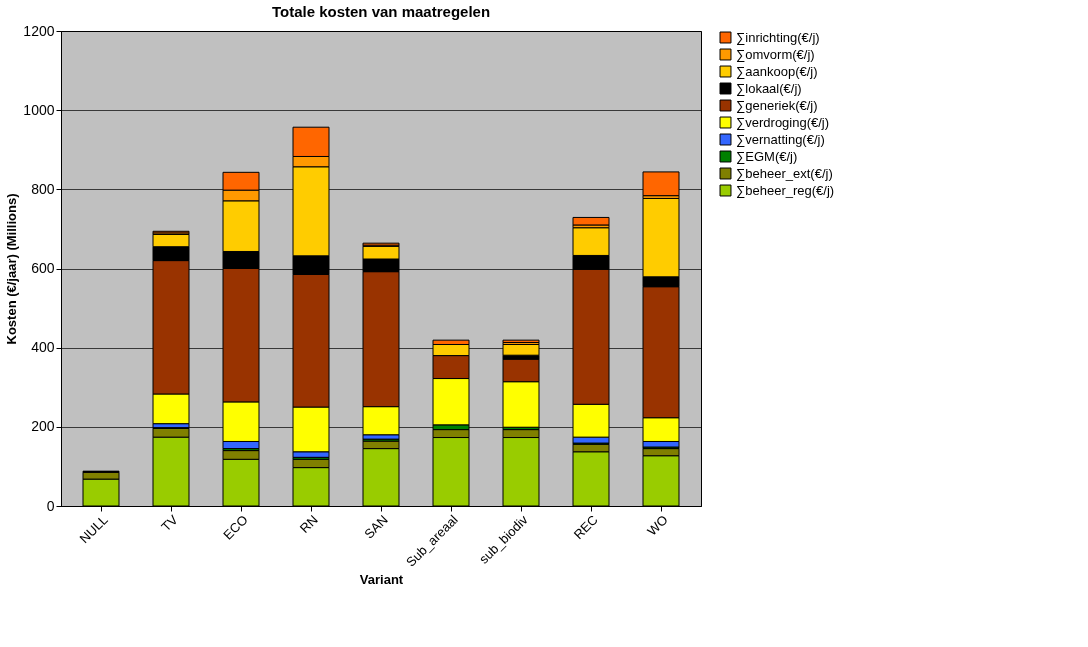  Describe the element at coordinates (775, 54) in the screenshot. I see `legend-label: ∑omvorm(€/j)` at that location.